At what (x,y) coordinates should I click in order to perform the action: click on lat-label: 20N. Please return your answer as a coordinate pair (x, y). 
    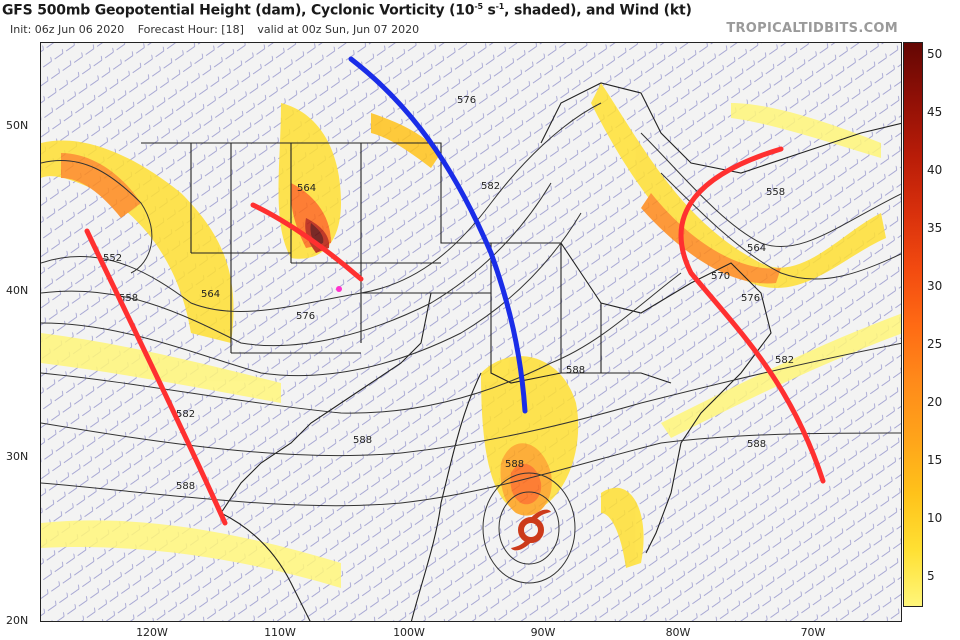
    Looking at the image, I should click on (17, 620).